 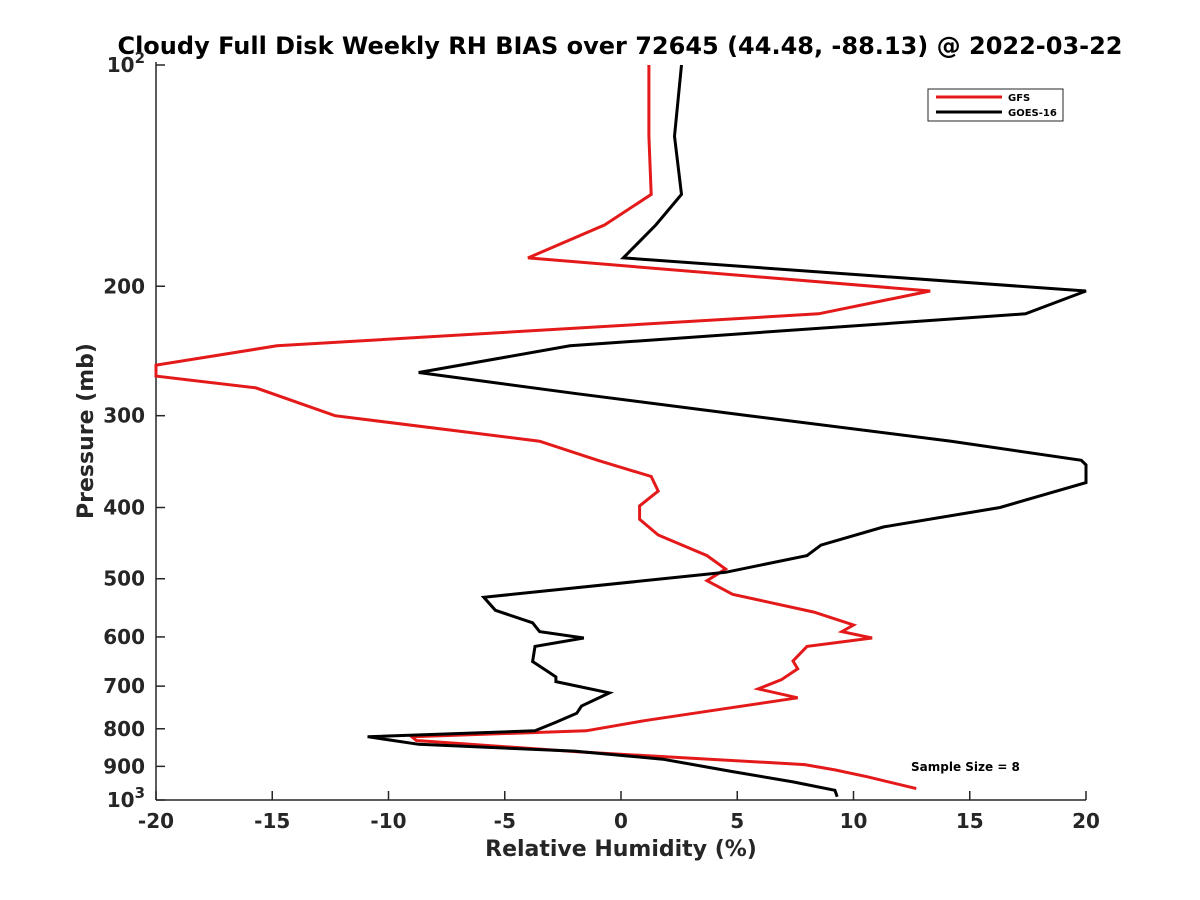 I want to click on y-tick-label: 10³, so click(x=126, y=798).